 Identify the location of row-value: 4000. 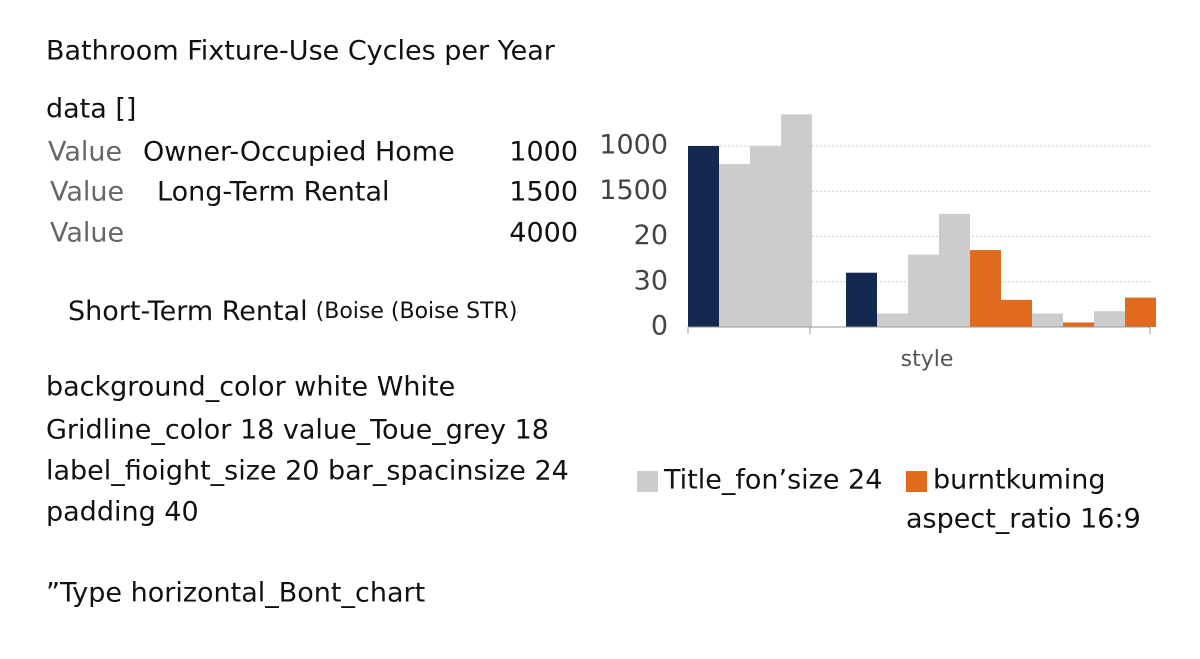
(543, 233).